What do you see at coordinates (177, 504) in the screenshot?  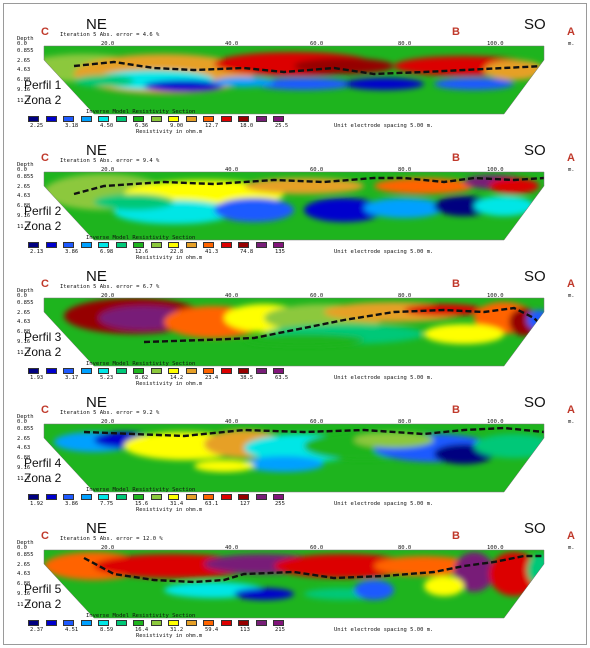 I see `legend-value: 31.4` at bounding box center [177, 504].